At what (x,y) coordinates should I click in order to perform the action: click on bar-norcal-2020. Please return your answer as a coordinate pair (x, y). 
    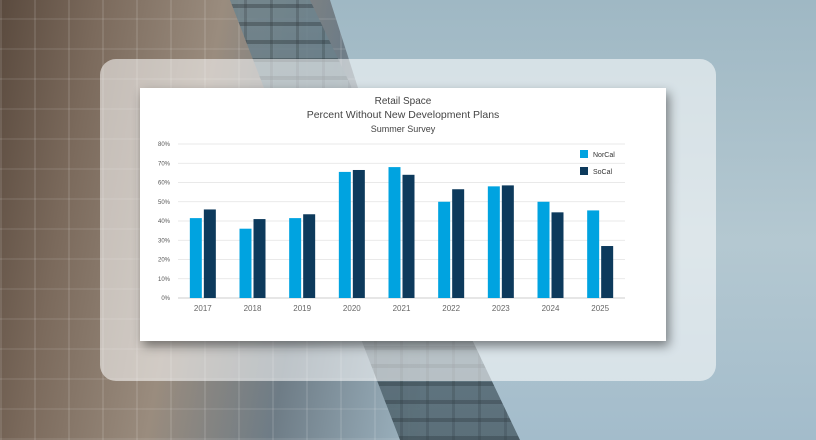
    Looking at the image, I should click on (344, 234).